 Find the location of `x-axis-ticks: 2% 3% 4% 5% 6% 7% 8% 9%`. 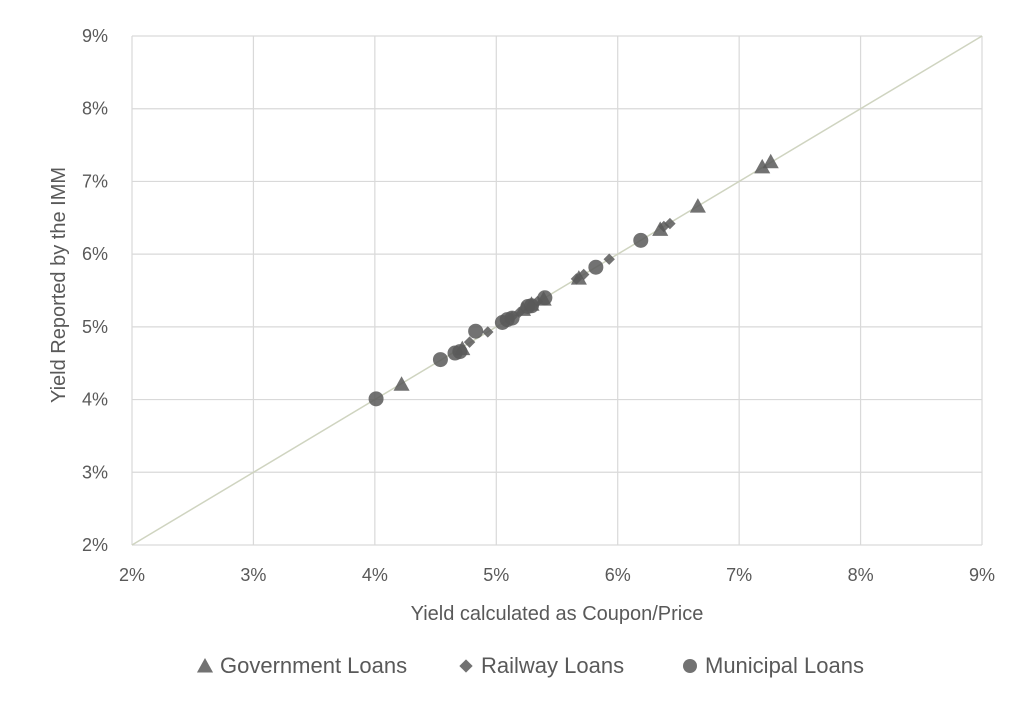

x-axis-ticks: 2% 3% 4% 5% 6% 7% 8% 9% is located at coordinates (557, 575).